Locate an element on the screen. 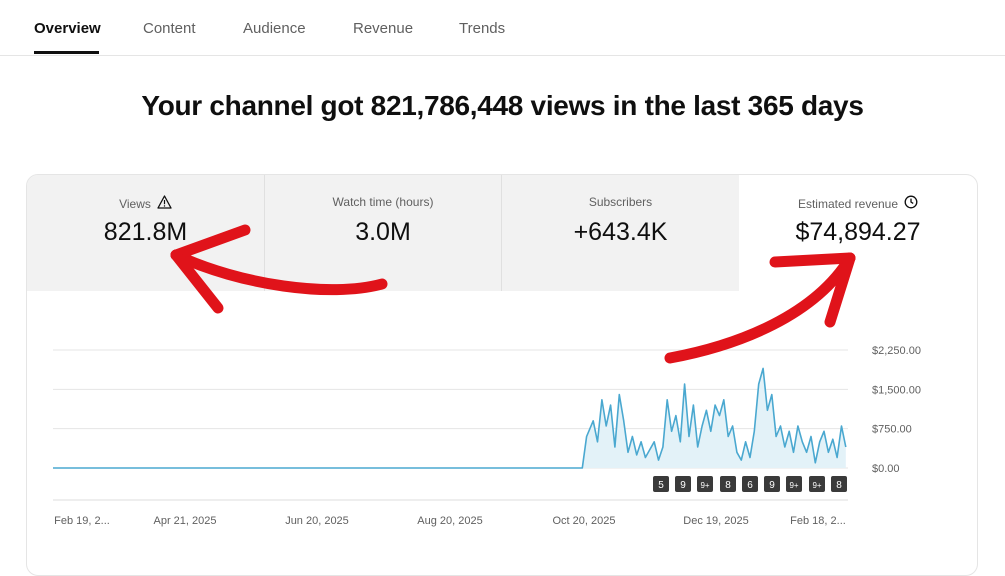 This screenshot has width=1005, height=576. warning-icon is located at coordinates (164, 203).